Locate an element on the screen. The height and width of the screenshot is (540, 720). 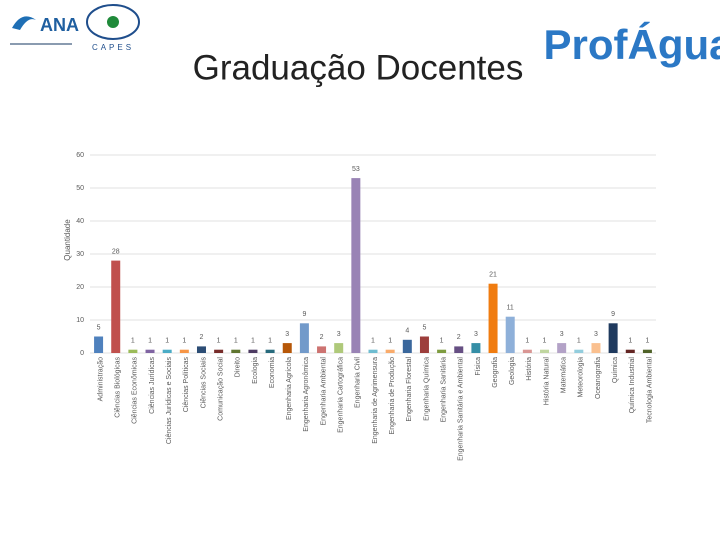
chart-title: Graduação Docentes is located at coordinates (358, 67).